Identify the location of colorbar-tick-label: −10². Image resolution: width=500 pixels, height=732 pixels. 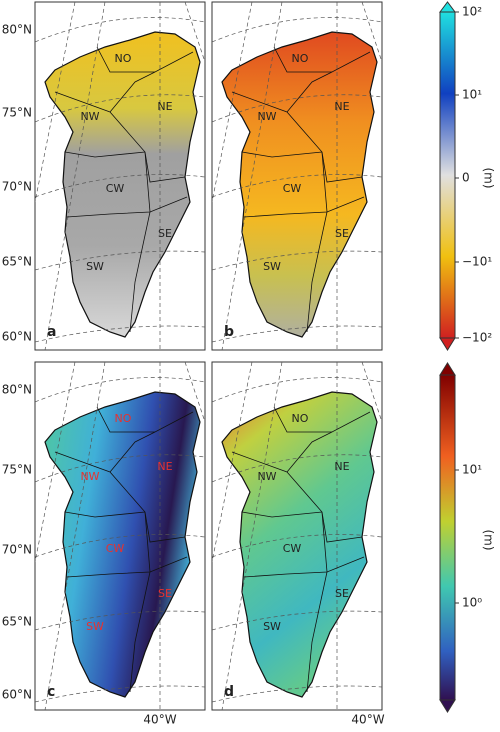
(477, 338).